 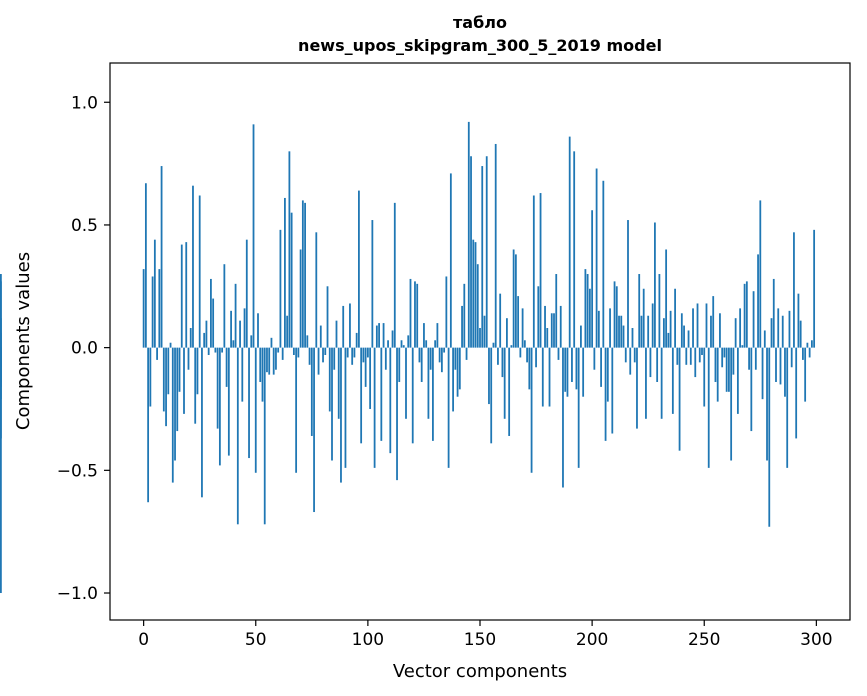 What do you see at coordinates (84, 103) in the screenshot?
I see `y-tick-label: 1.0` at bounding box center [84, 103].